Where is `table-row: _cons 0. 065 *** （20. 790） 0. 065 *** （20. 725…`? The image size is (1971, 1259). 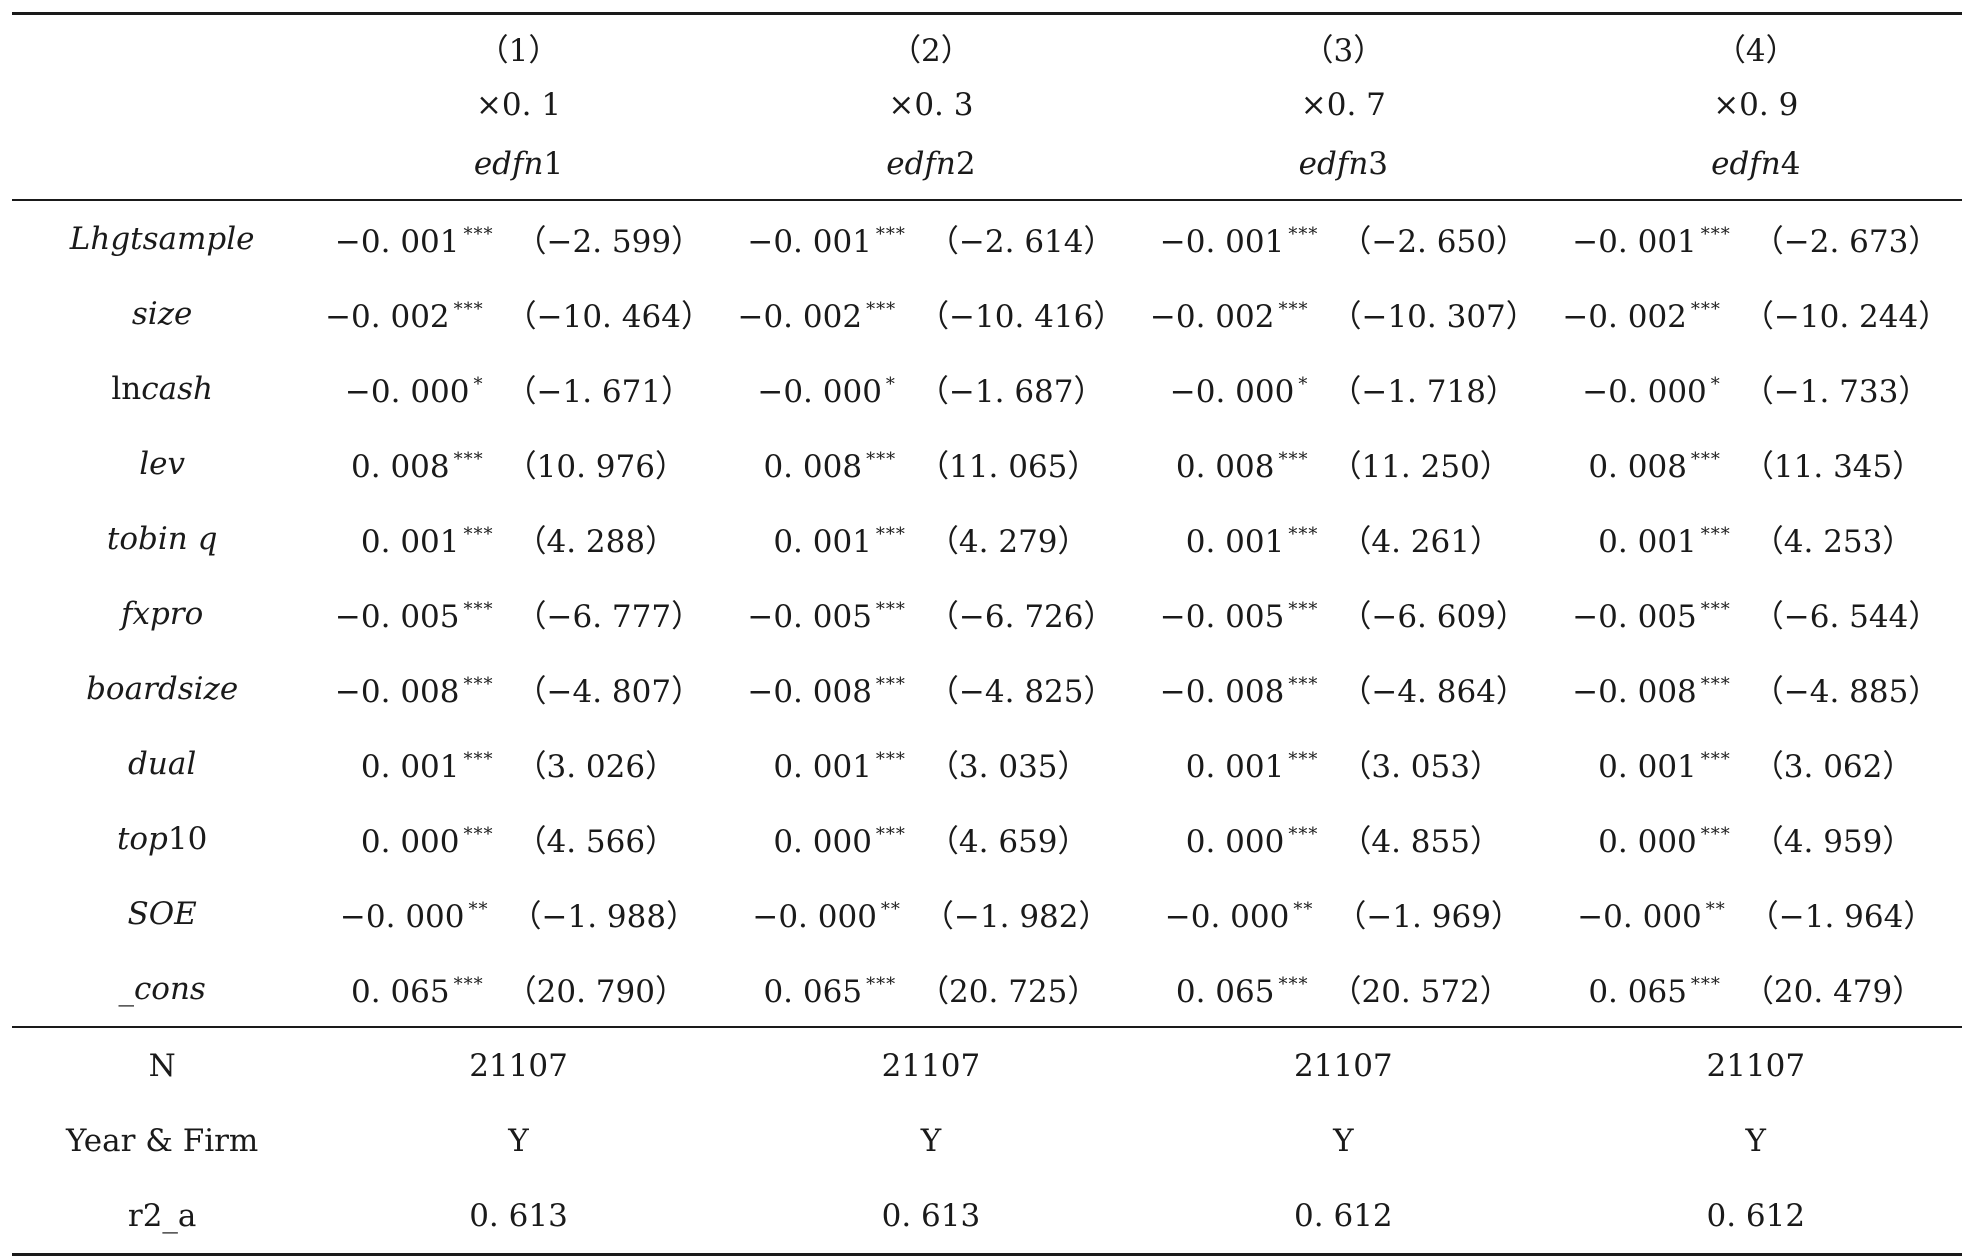 table-row: _cons 0. 065 *** （20. 790） 0. 065 *** （20. 725… is located at coordinates (987, 989).